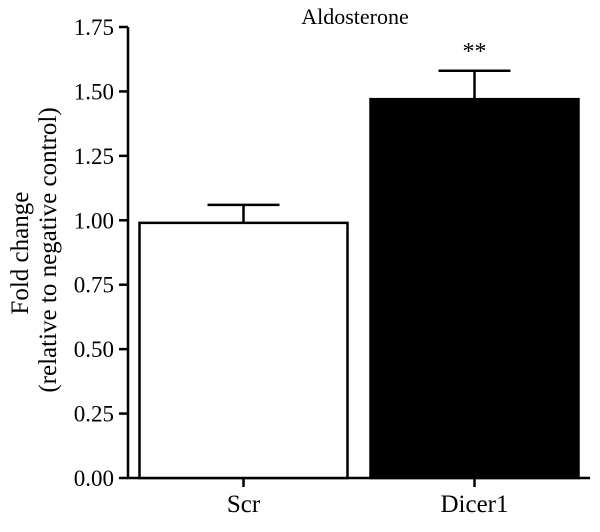 This screenshot has width=600, height=532. What do you see at coordinates (48, 249) in the screenshot?
I see `y-axis-label-line-2: (relative to negative control)` at bounding box center [48, 249].